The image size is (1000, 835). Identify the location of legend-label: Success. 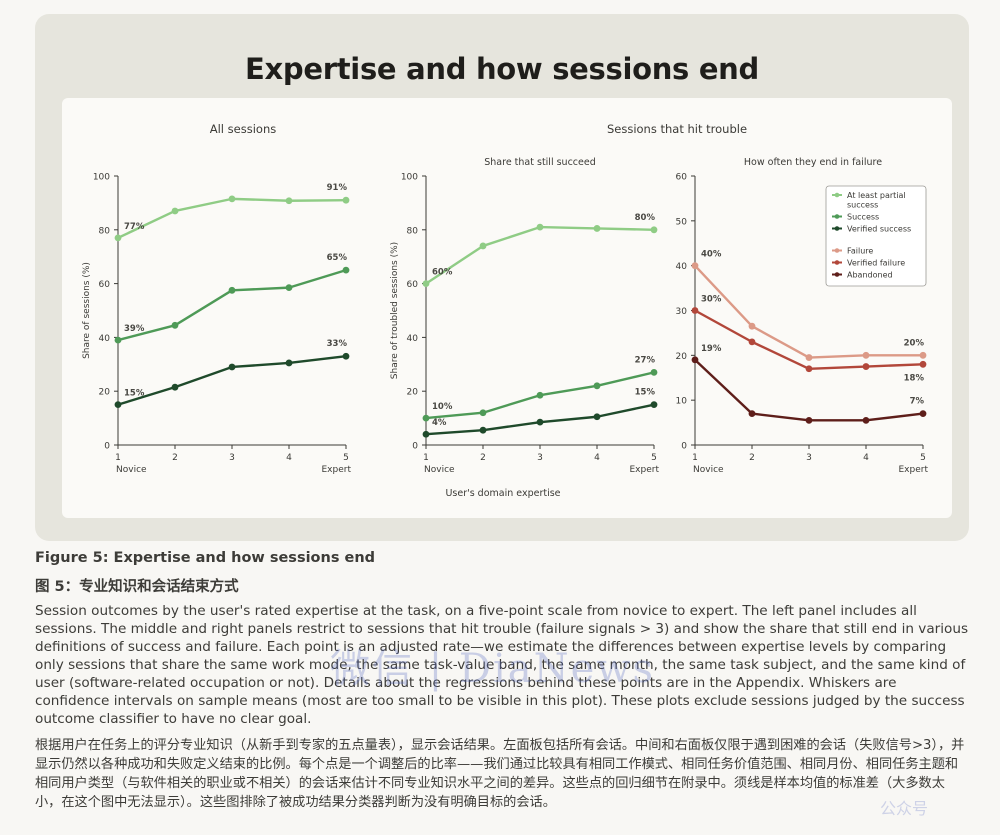
(863, 217).